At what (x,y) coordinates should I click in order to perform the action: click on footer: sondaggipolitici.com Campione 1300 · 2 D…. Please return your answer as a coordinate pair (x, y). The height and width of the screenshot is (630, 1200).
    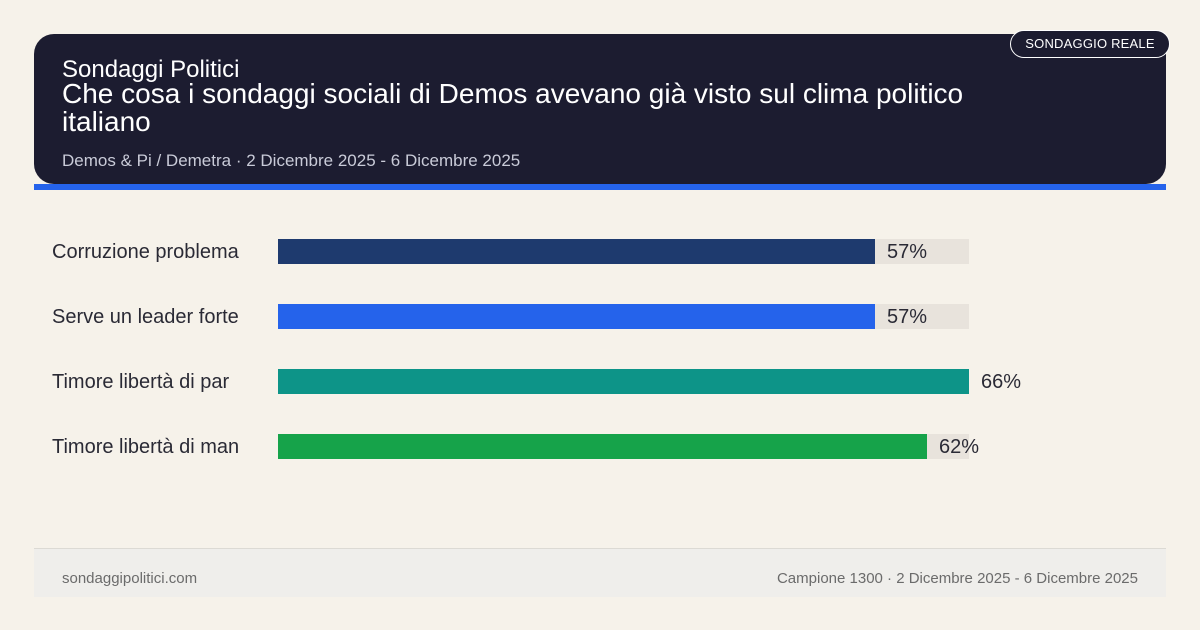
    Looking at the image, I should click on (600, 572).